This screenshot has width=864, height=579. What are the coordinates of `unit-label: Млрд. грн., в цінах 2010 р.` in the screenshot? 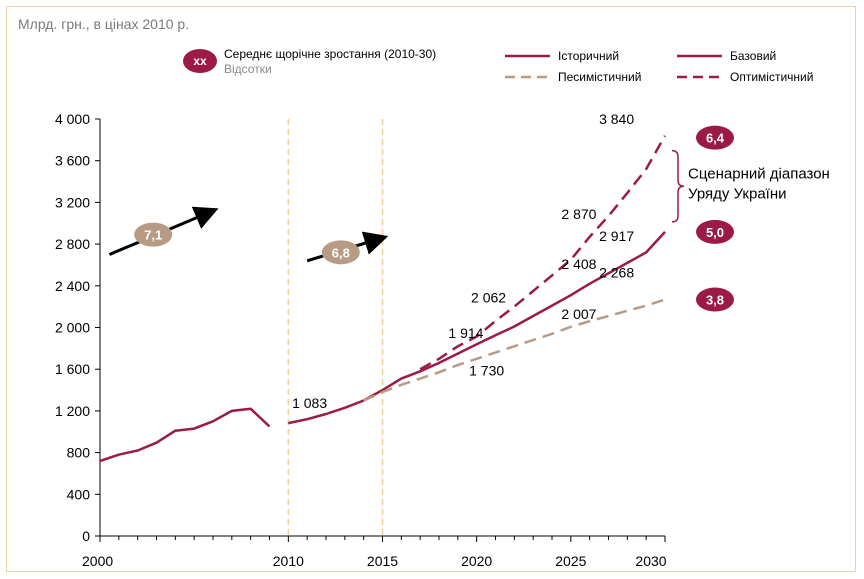 It's located at (103, 24).